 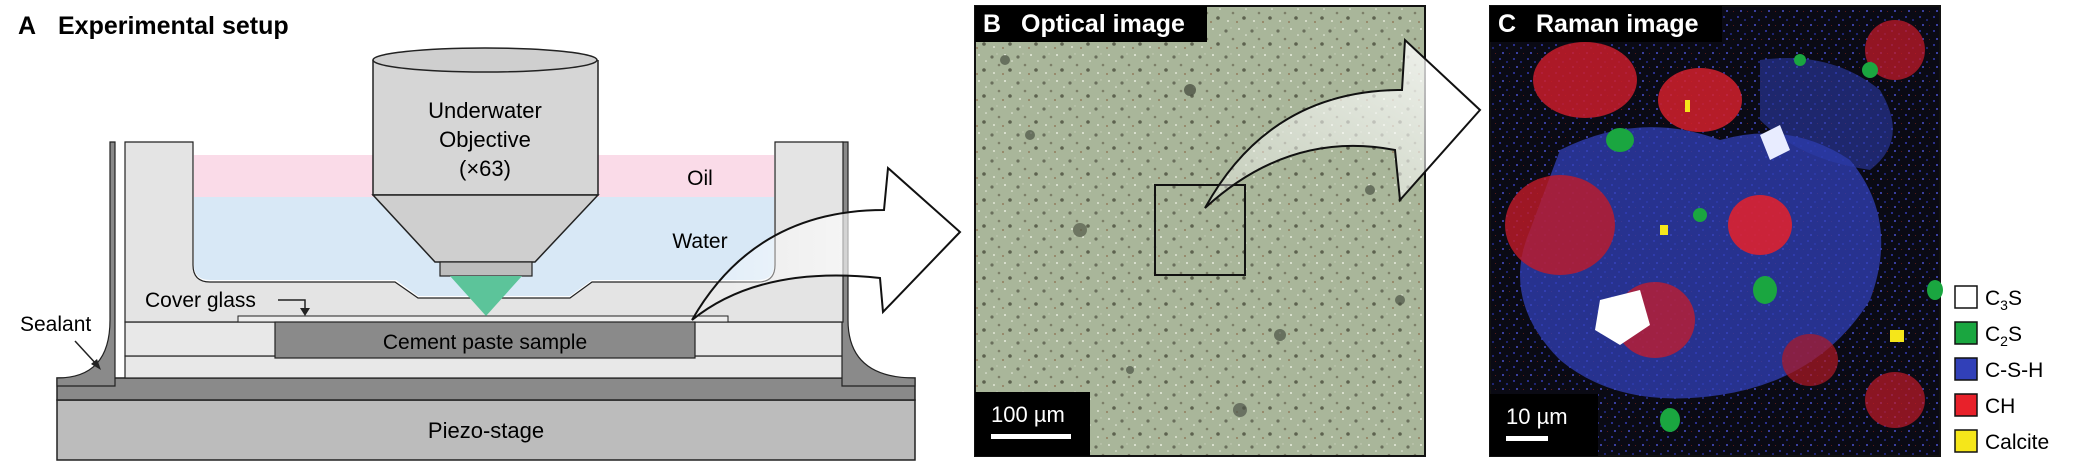 I want to click on optical-grains, so click(x=1202, y=236).